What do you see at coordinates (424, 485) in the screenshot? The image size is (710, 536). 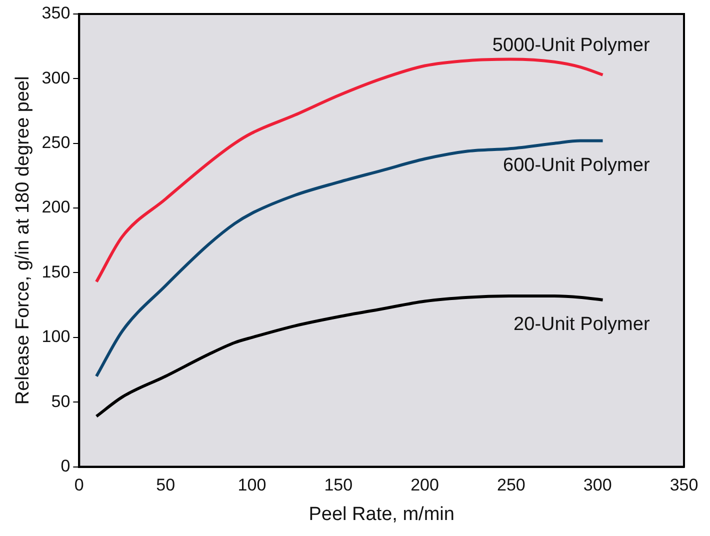 I see `x-tick-label: 200` at bounding box center [424, 485].